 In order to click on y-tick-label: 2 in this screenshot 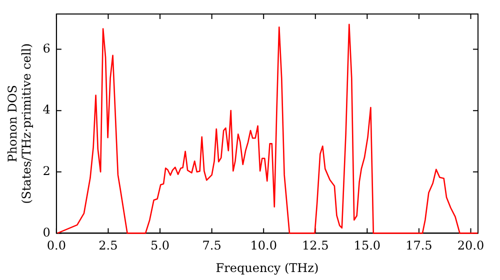, I will do `click(46, 171)`.